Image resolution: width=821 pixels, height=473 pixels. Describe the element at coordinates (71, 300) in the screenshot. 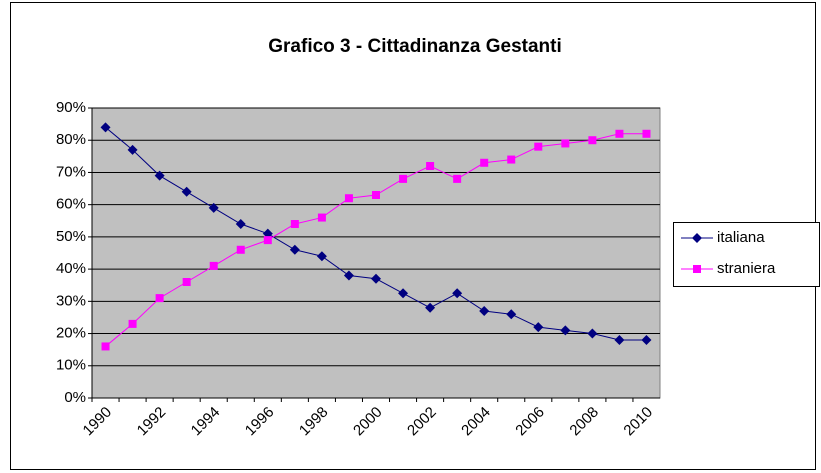

I see `y-tick-label: 30%` at that location.